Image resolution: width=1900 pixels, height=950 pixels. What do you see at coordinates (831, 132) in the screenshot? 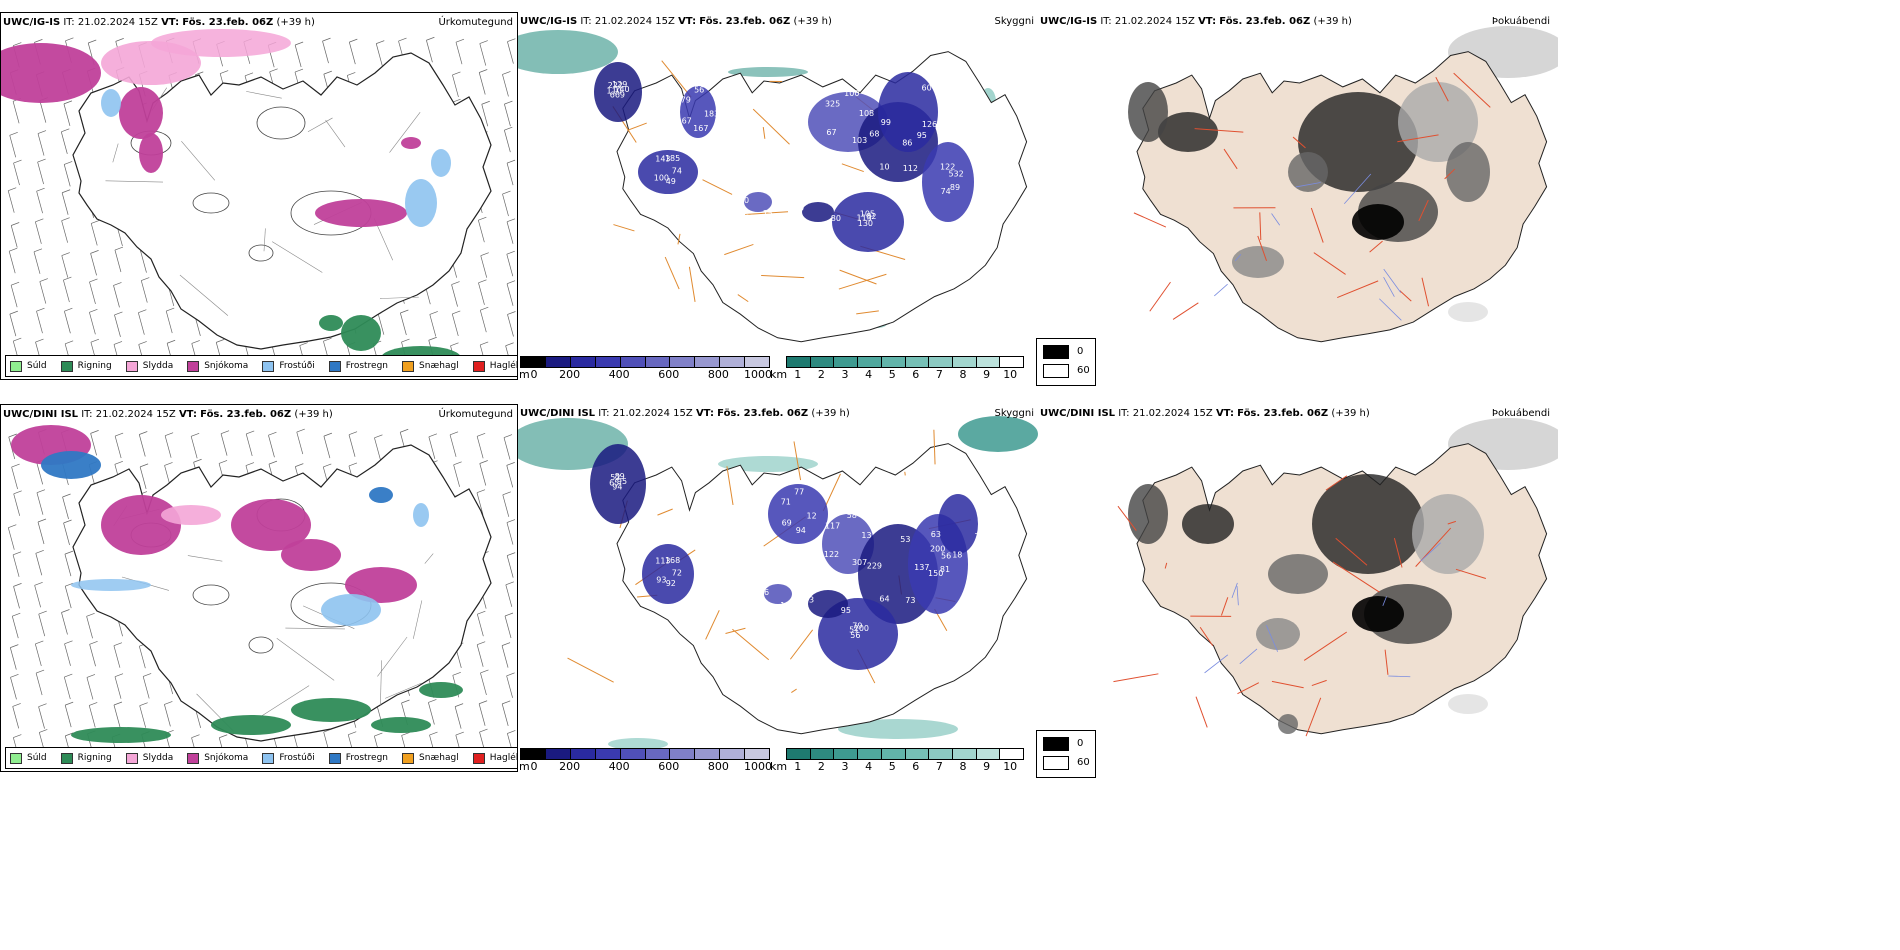
I see `visibility-value-label: 67` at bounding box center [831, 132].